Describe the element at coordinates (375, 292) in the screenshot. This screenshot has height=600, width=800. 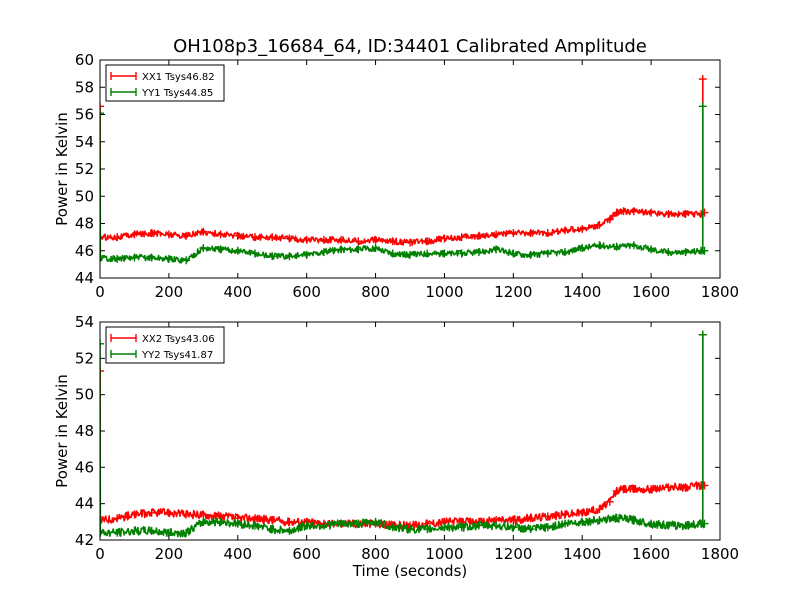
I see `x-tick-label: 800` at that location.